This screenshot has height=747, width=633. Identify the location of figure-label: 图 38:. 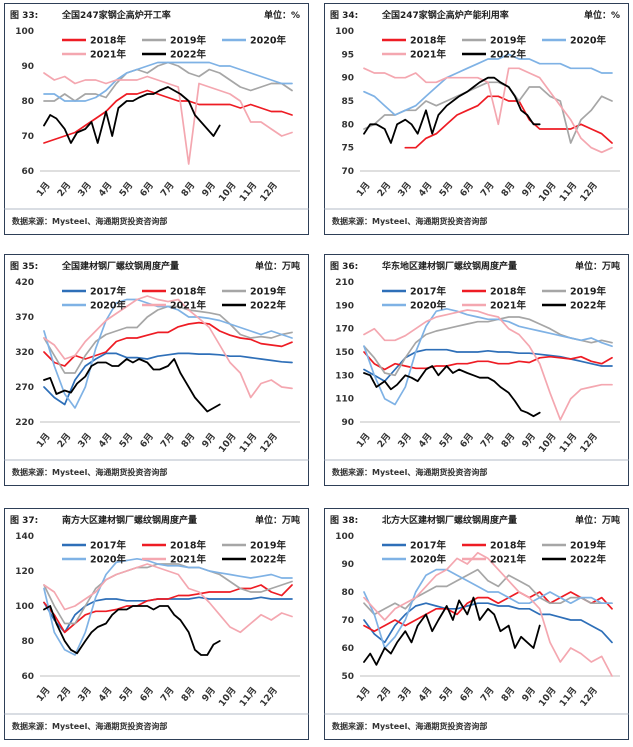
(344, 520).